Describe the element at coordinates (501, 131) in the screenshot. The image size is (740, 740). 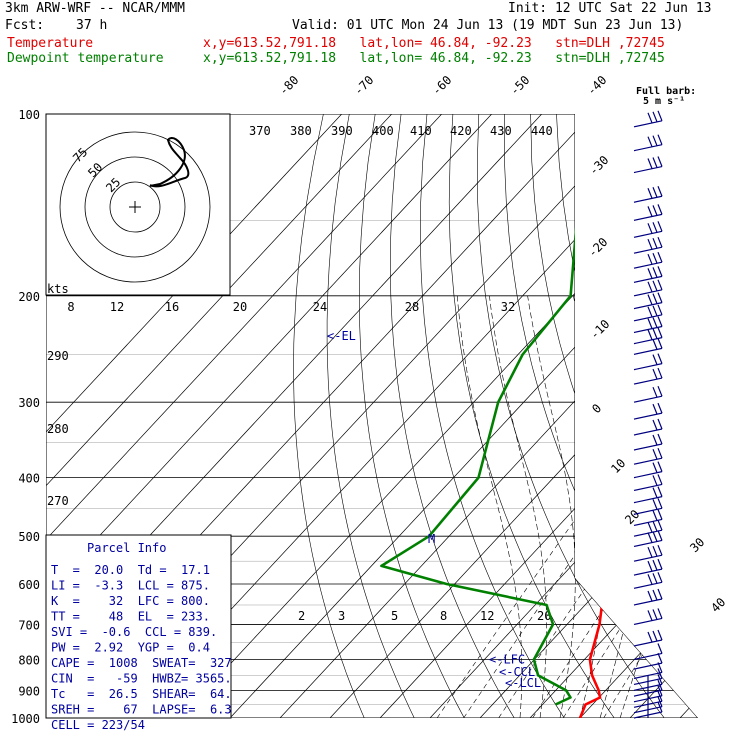
I see `theta-label: 430` at that location.